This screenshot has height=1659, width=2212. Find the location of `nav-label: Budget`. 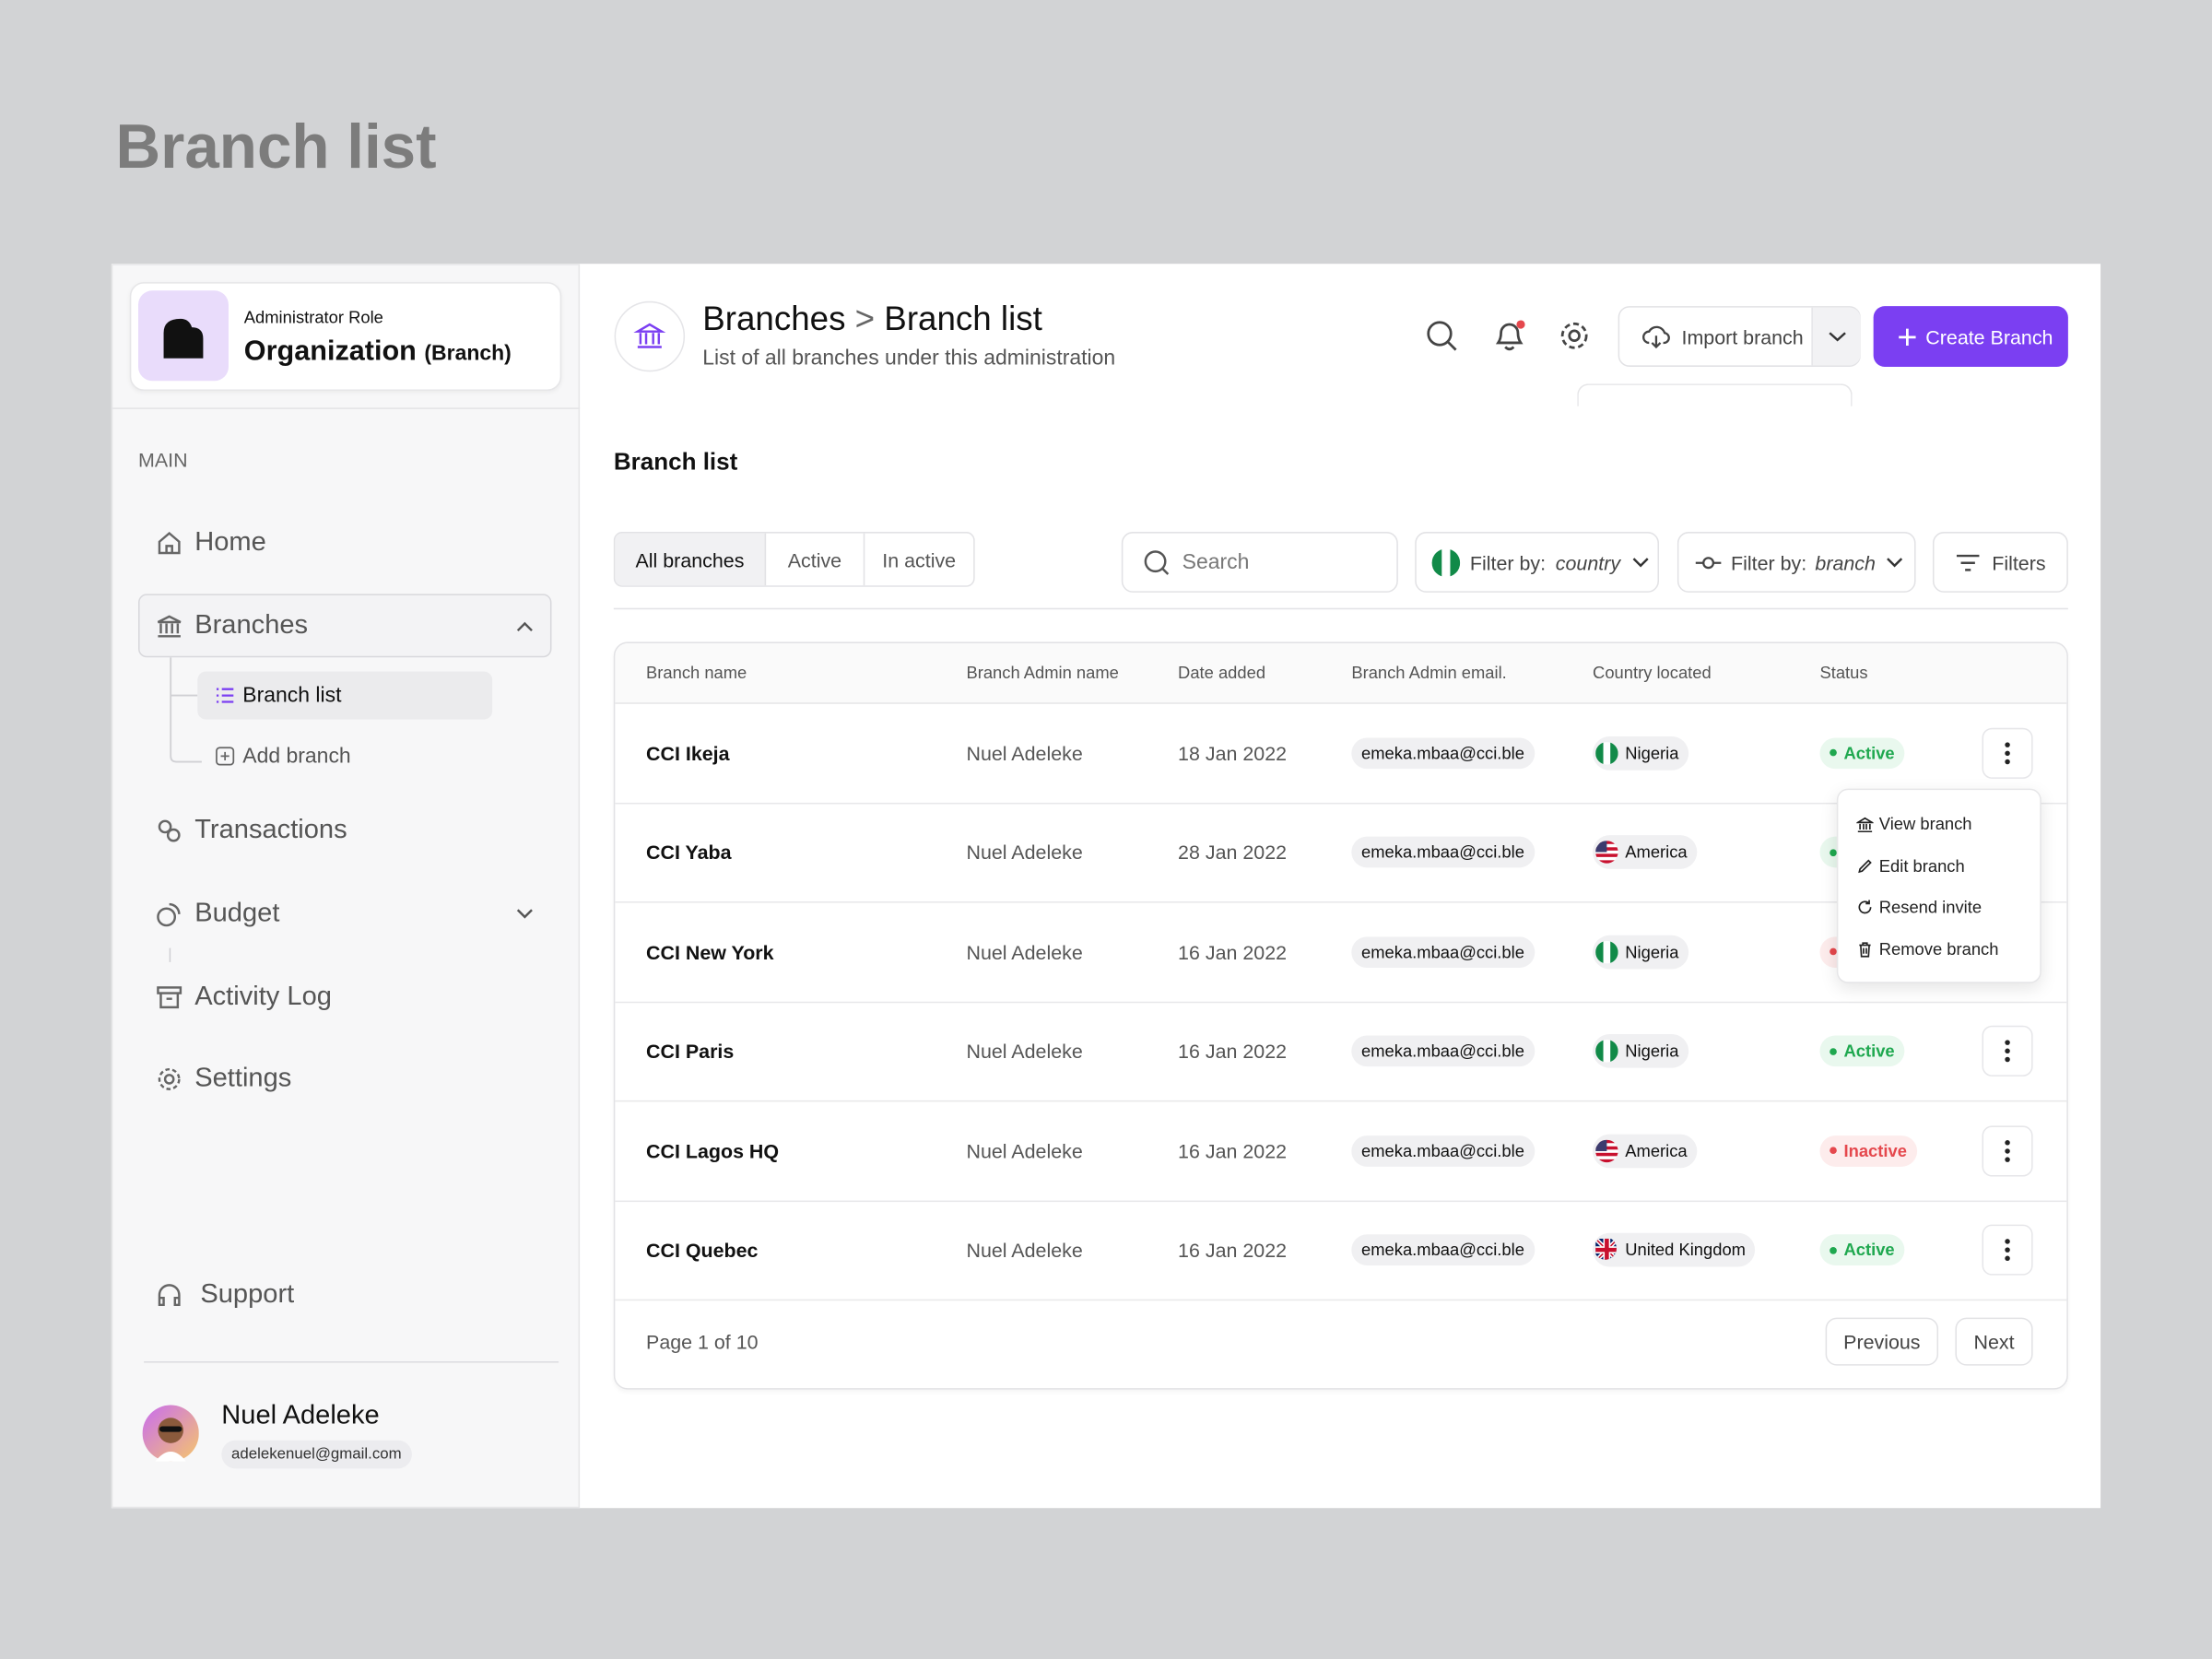

nav-label: Budget is located at coordinates (237, 913).